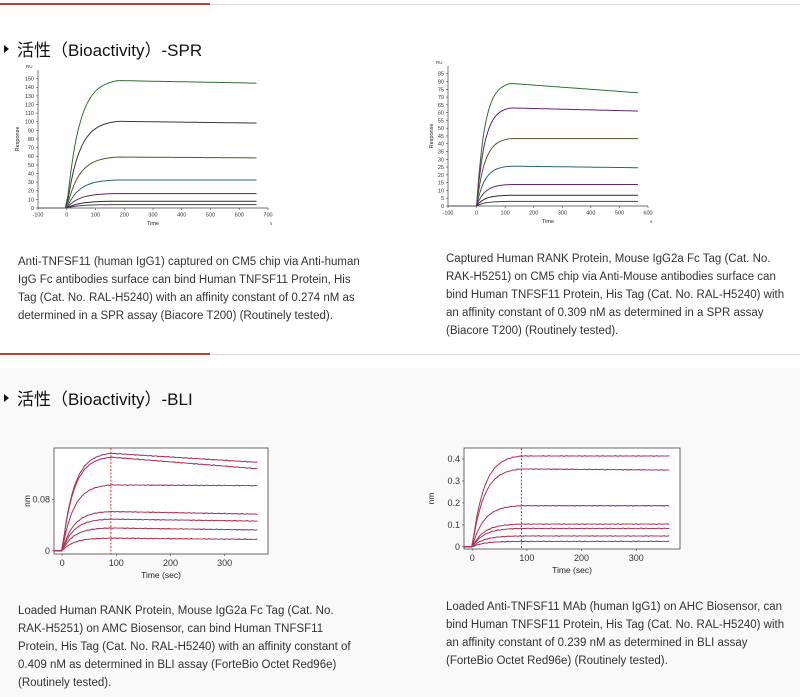  Describe the element at coordinates (441, 137) in the screenshot. I see `y-tick-label: 45` at that location.